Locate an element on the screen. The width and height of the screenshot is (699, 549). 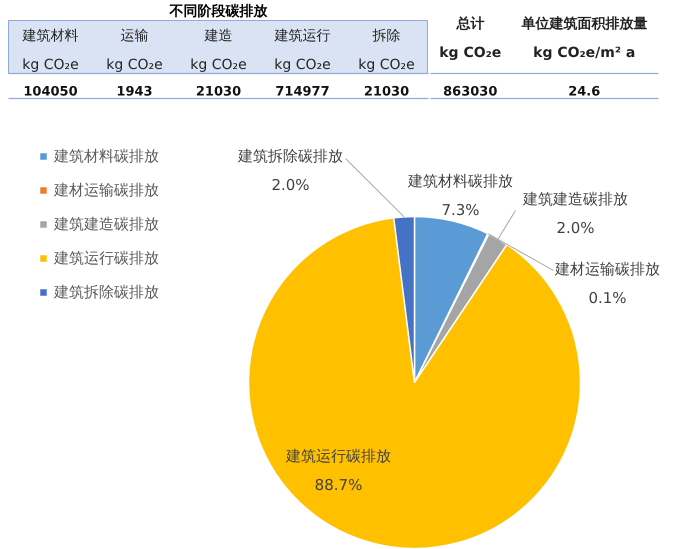
slice-label: 建筑拆除碳排放 is located at coordinates (290, 156).